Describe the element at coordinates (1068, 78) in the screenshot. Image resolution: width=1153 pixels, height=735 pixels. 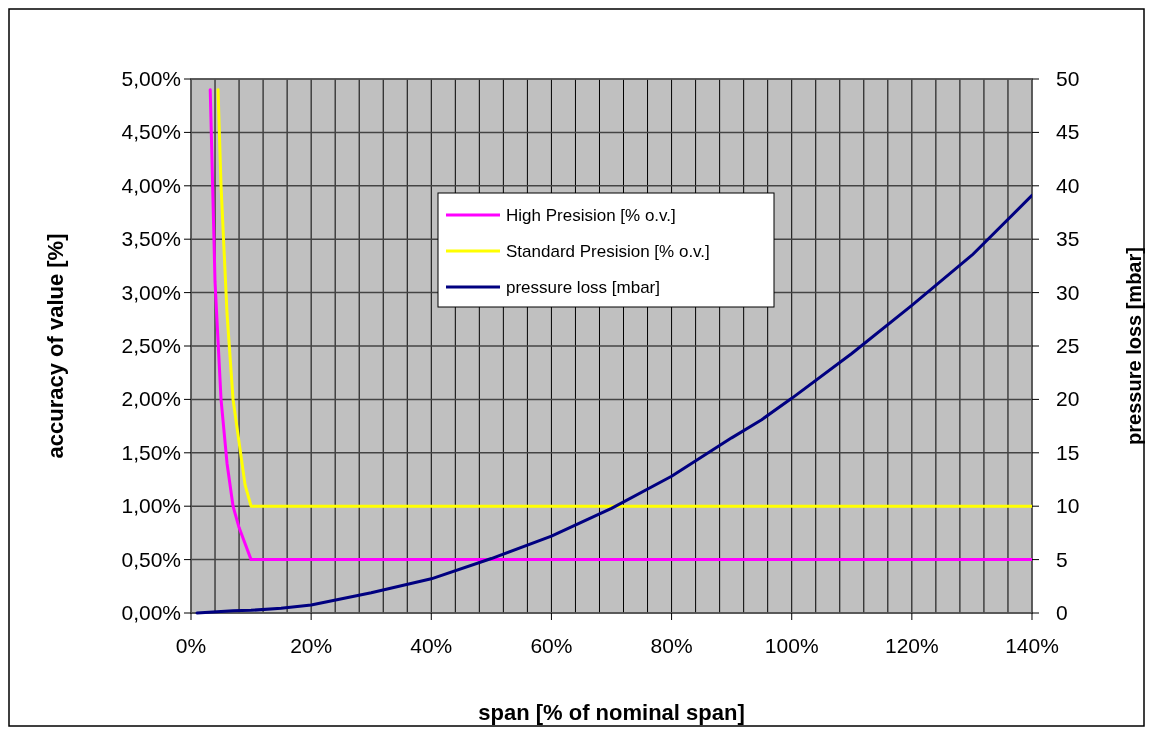
I see `y2-tick-label: 50` at that location.